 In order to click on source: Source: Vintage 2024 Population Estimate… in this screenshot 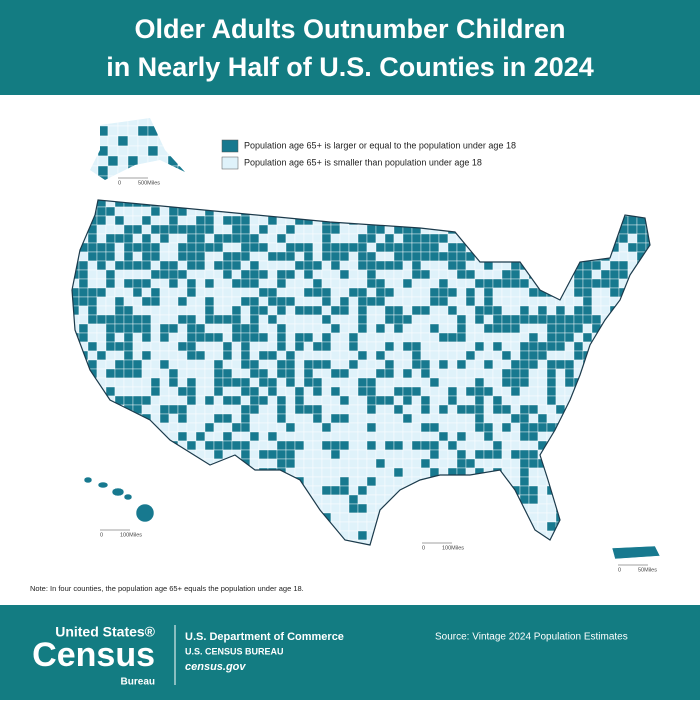, I will do `click(531, 637)`.